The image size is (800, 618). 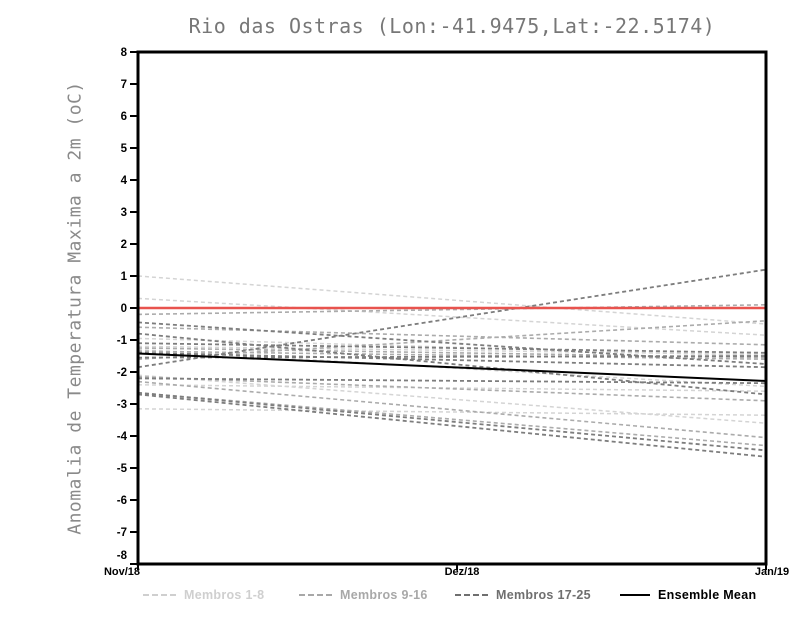 I want to click on legend-label: Membros 1-8, so click(x=224, y=595).